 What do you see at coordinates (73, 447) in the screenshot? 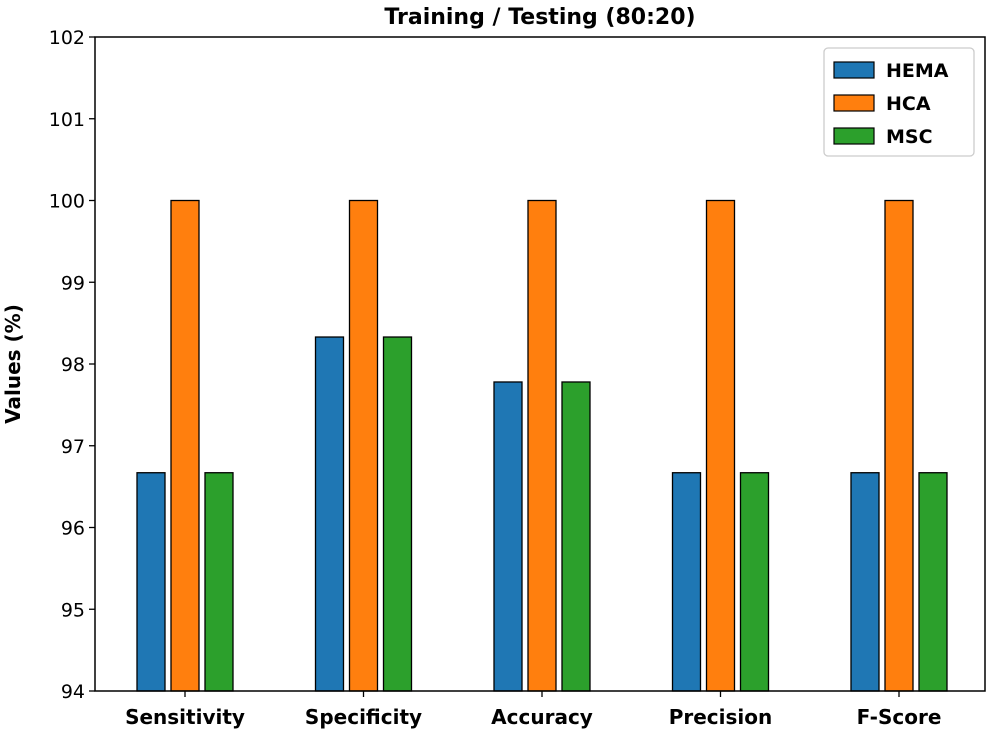
I see `y-tick-label: 97` at bounding box center [73, 447].